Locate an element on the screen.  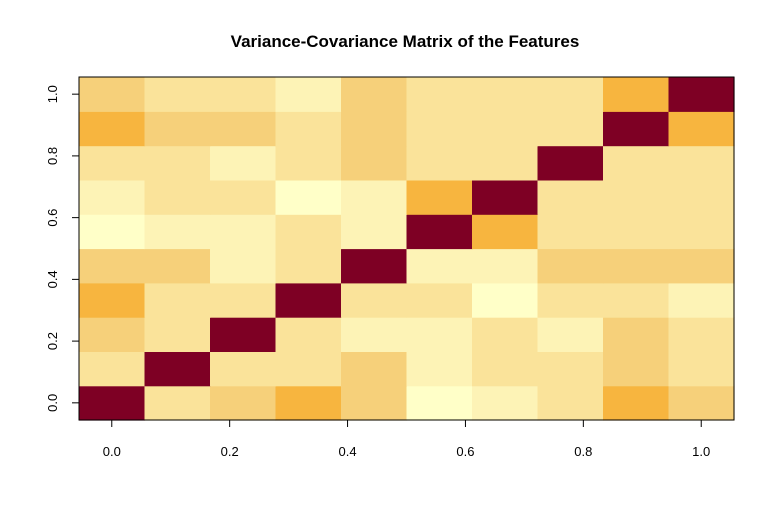
x-tick-label: 1.0 is located at coordinates (701, 451).